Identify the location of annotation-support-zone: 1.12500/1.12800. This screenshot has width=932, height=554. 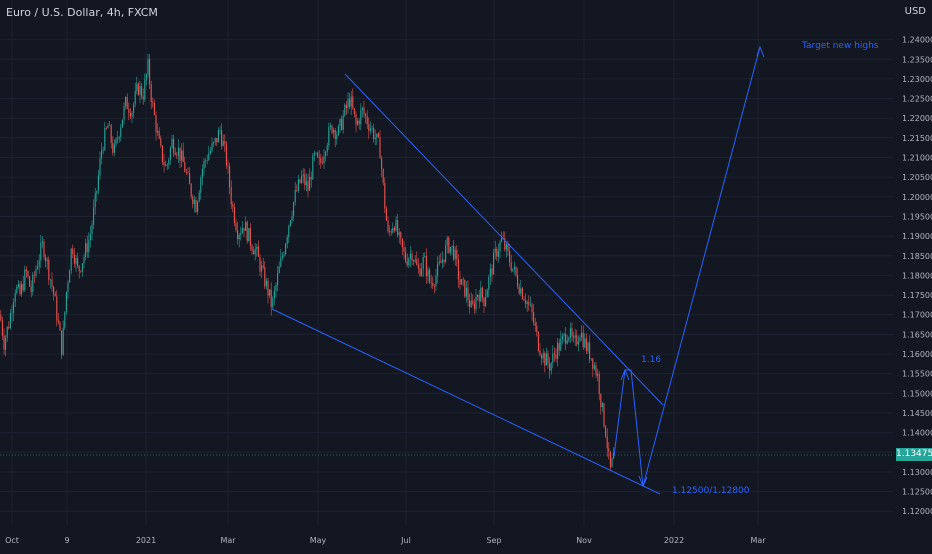
(711, 491).